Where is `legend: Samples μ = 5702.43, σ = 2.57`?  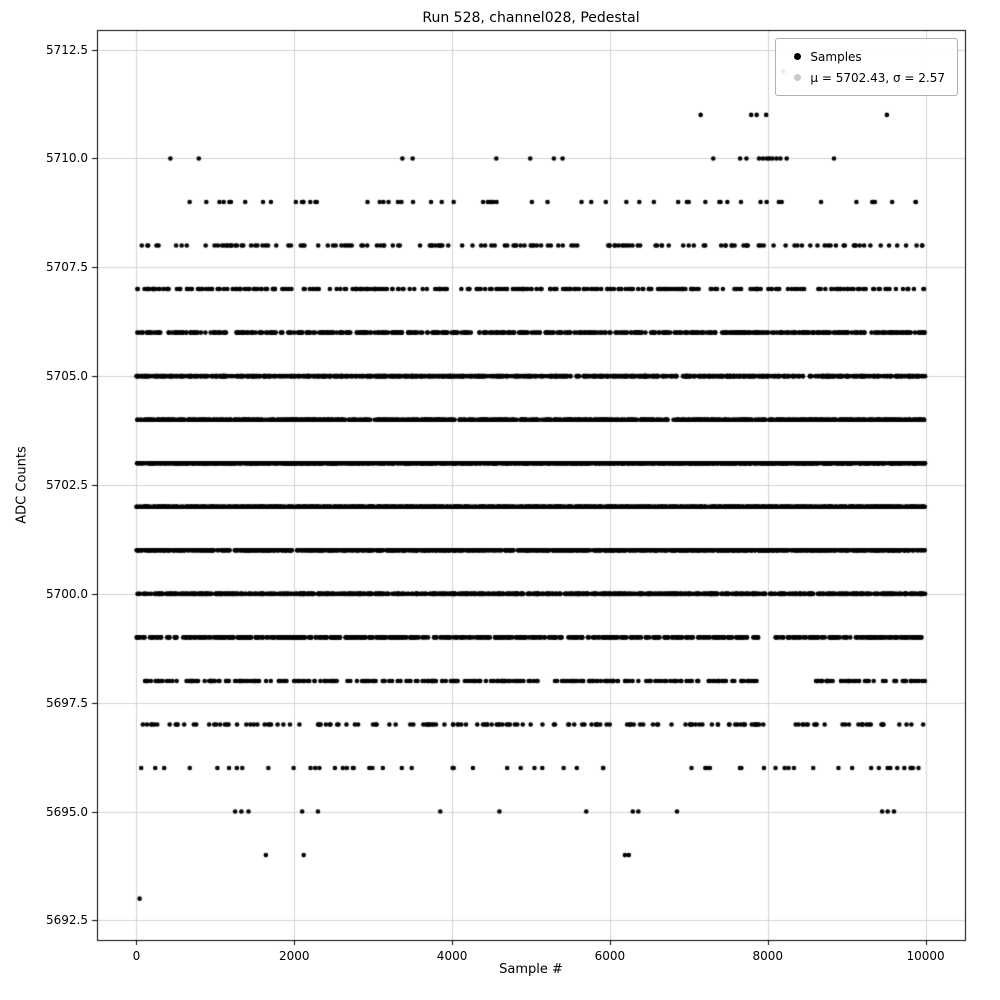
legend: Samples μ = 5702.43, σ = 2.57 is located at coordinates (866, 67).